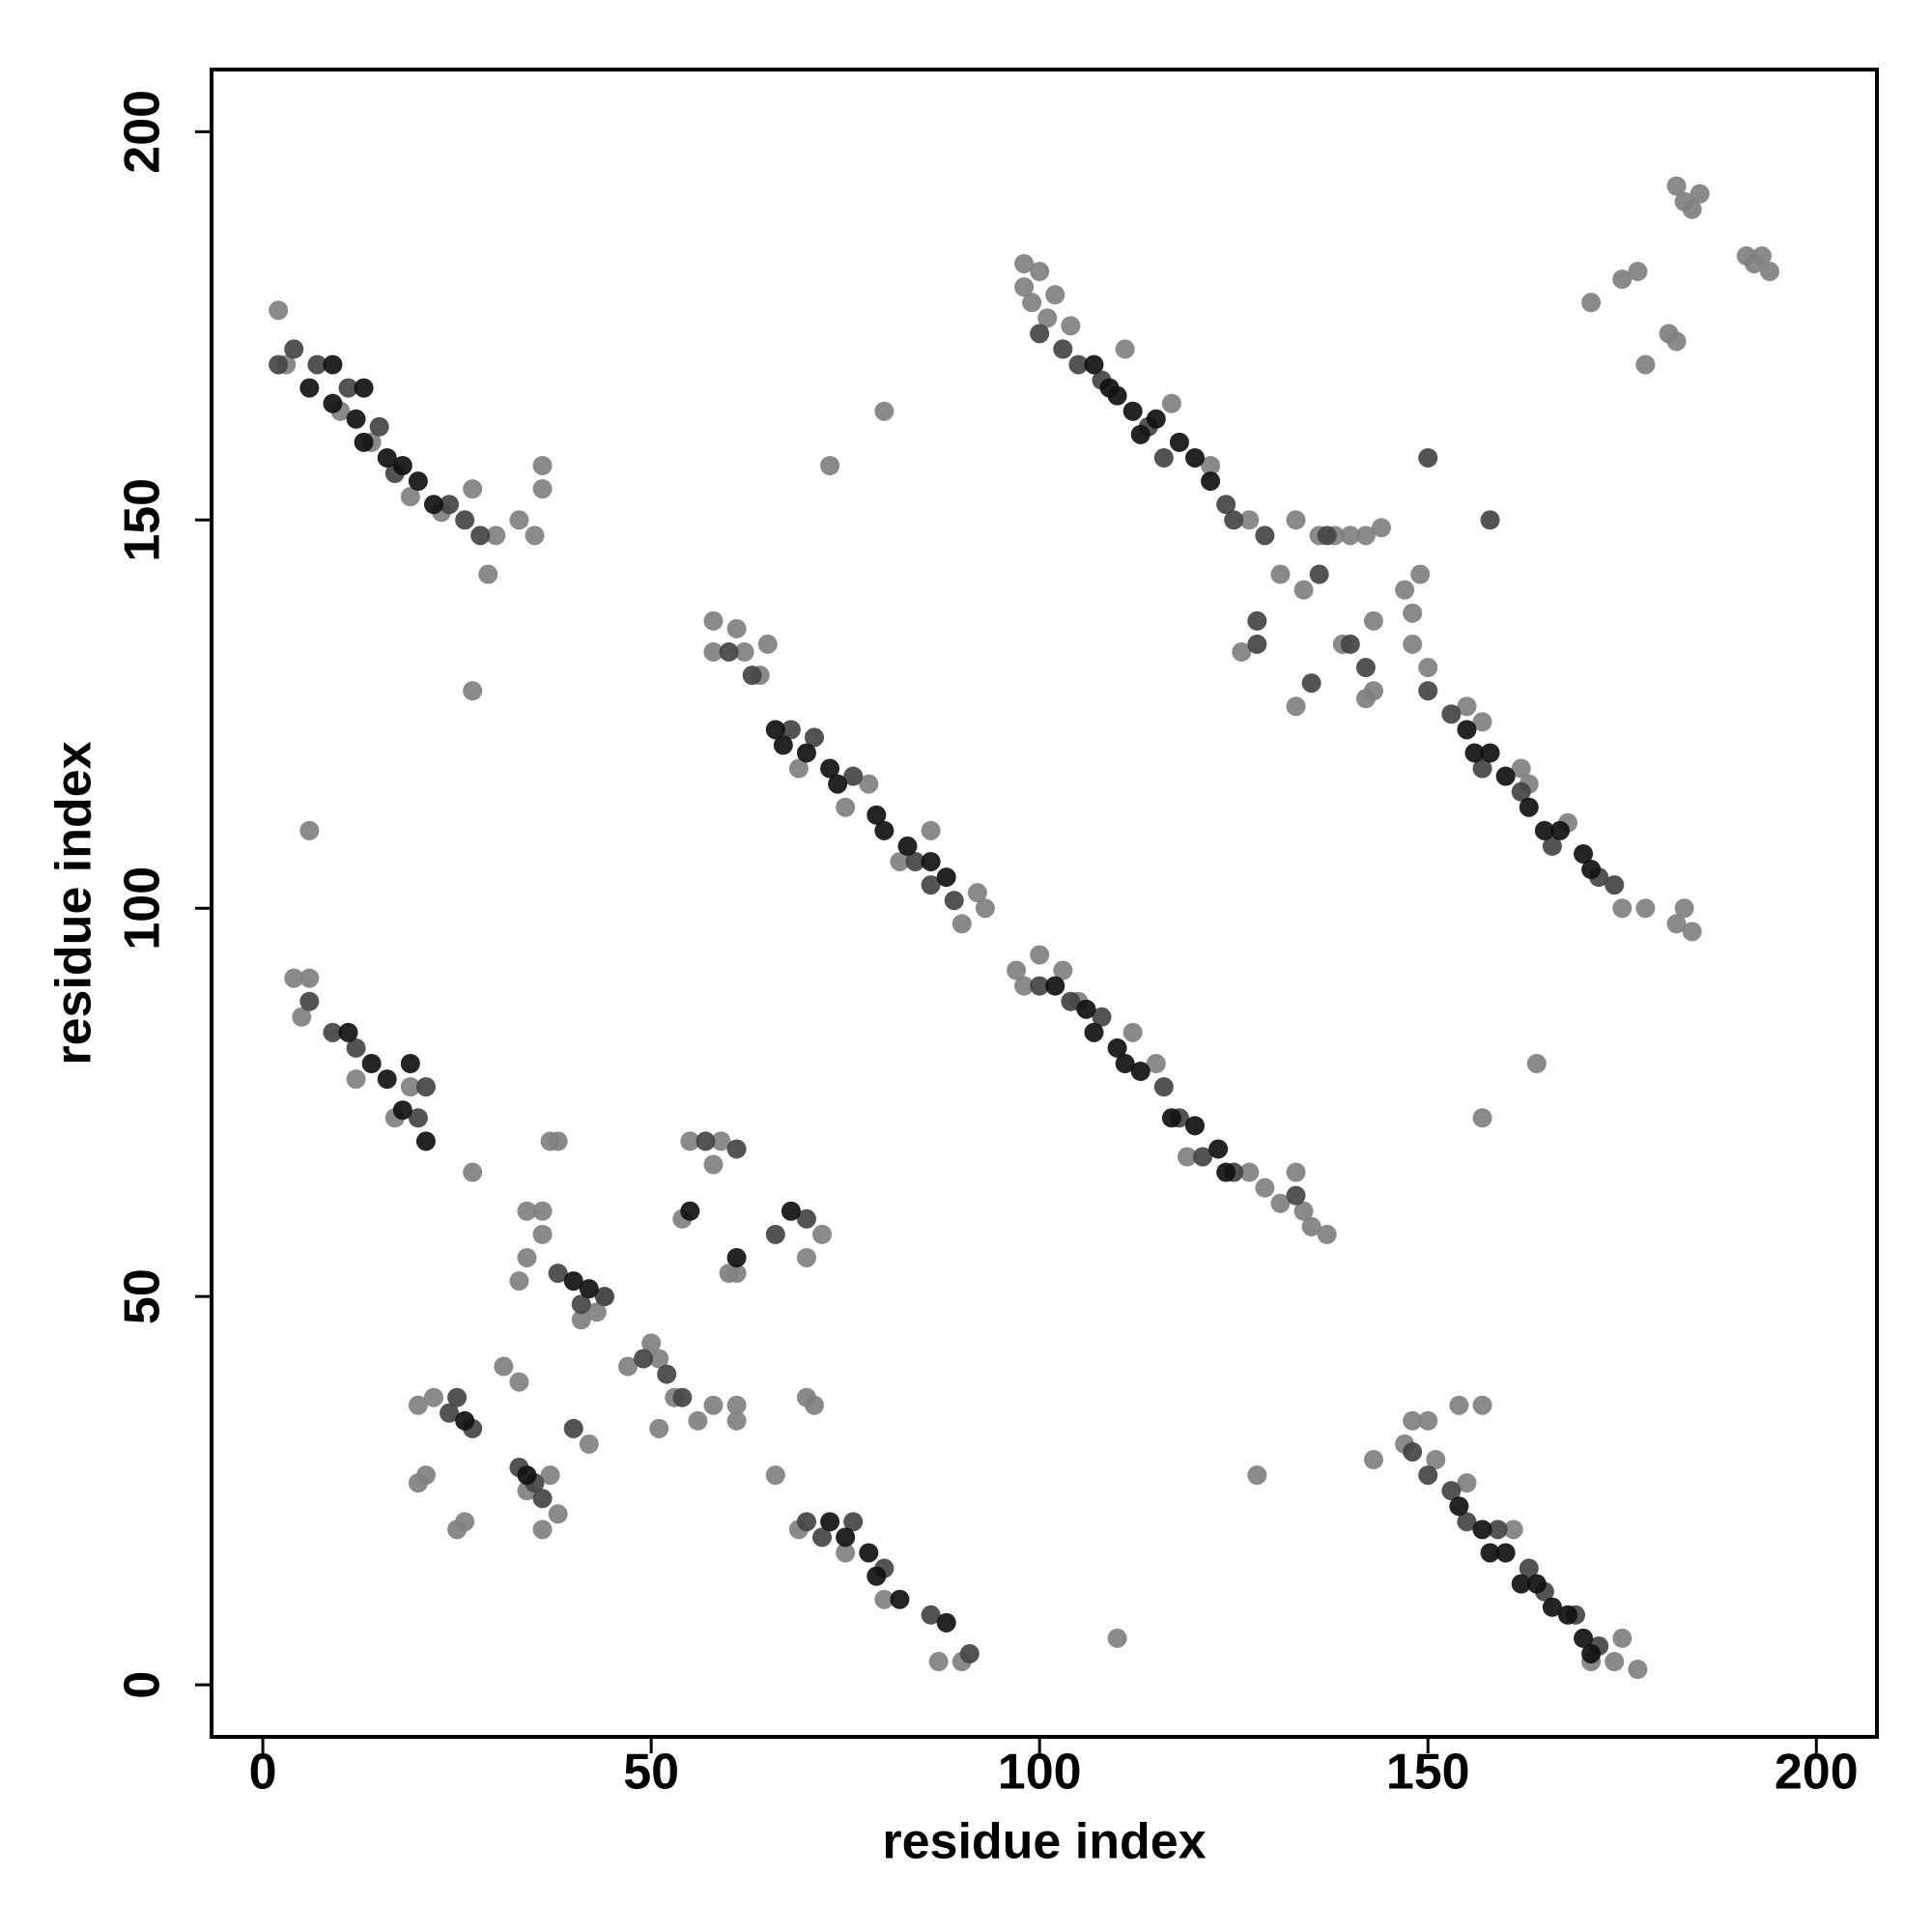  What do you see at coordinates (651, 1773) in the screenshot?
I see `x-tick-label: 50` at bounding box center [651, 1773].